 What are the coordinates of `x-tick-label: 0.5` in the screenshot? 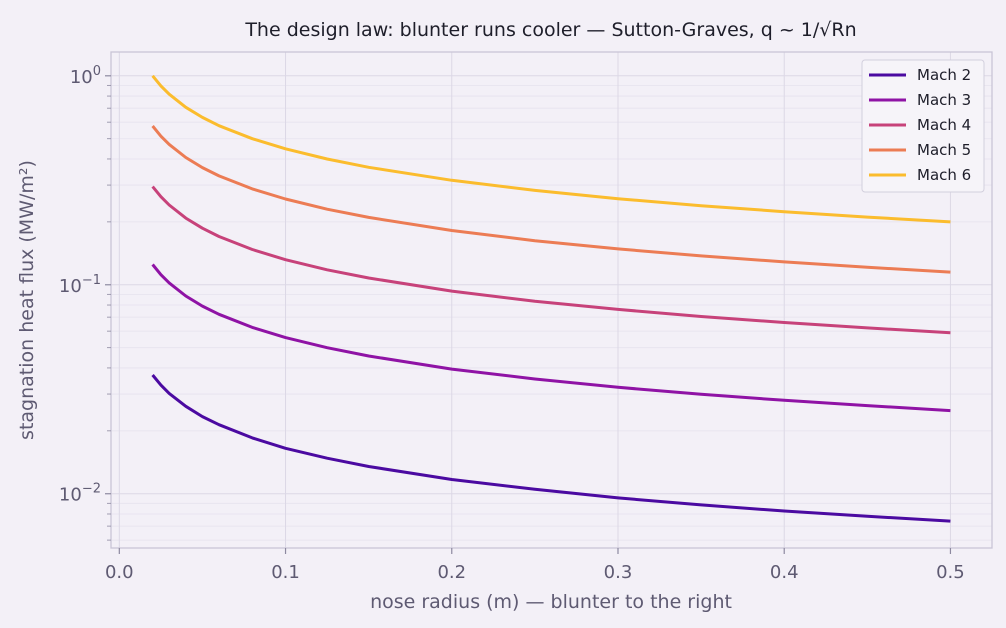 It's located at (950, 572).